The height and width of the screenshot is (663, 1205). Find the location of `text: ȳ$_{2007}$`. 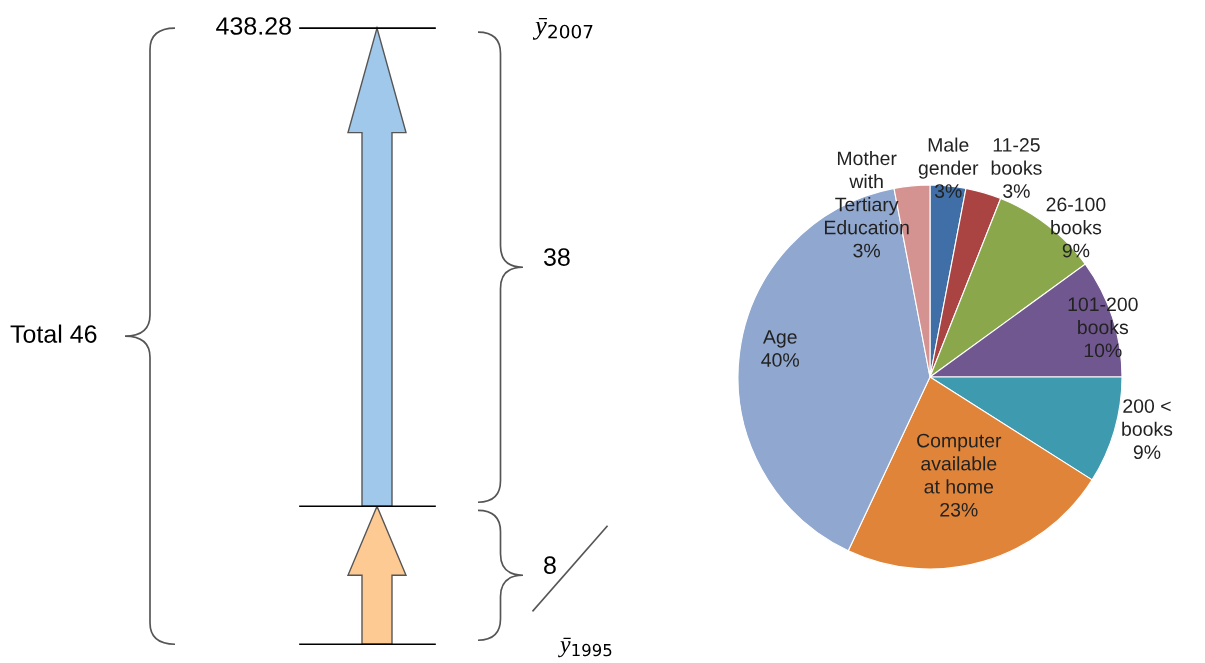

text: ȳ$_{2007}$ is located at coordinates (562, 28).